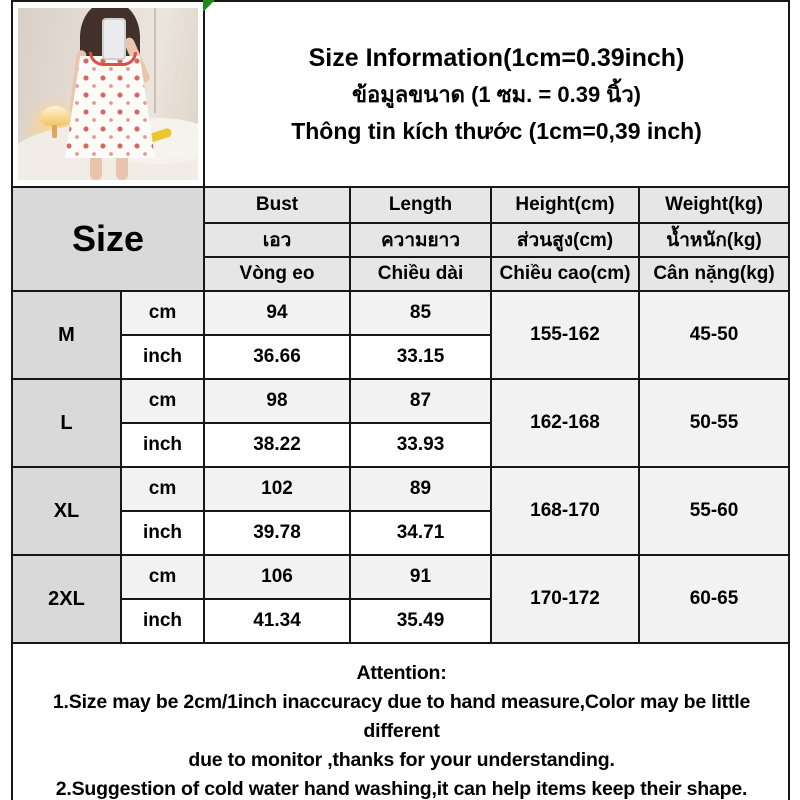 The height and width of the screenshot is (800, 800). I want to click on bust-cm-2xl: 106, so click(277, 577).